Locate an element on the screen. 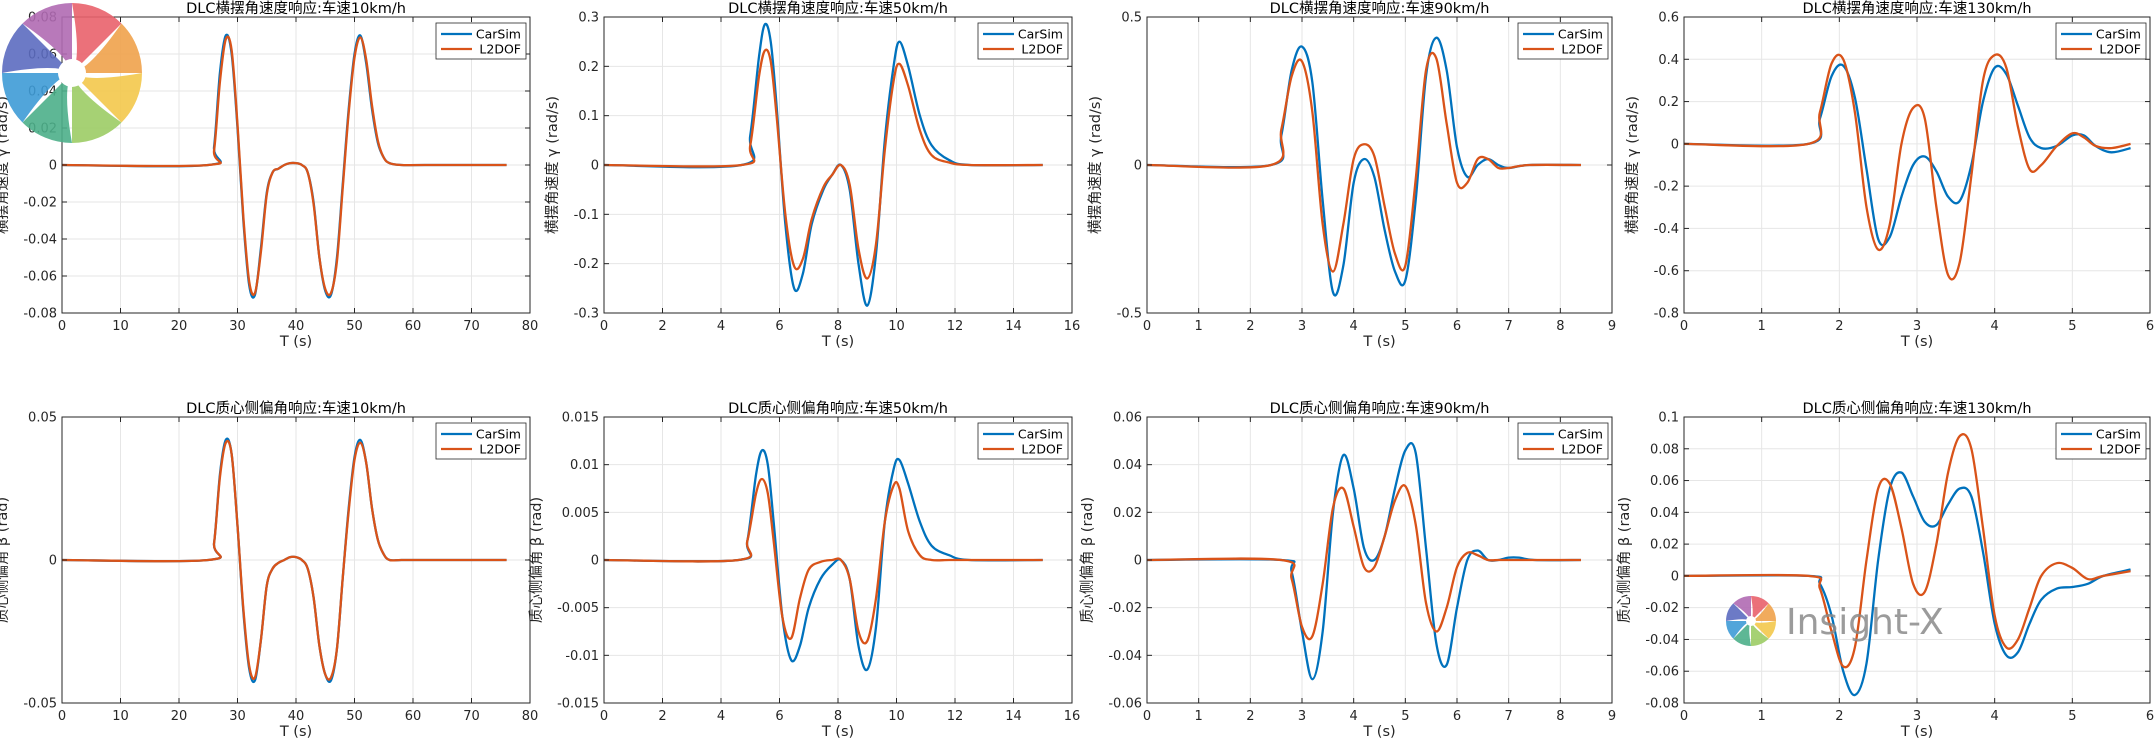  y-tick-label: 0.1 is located at coordinates (1668, 418).